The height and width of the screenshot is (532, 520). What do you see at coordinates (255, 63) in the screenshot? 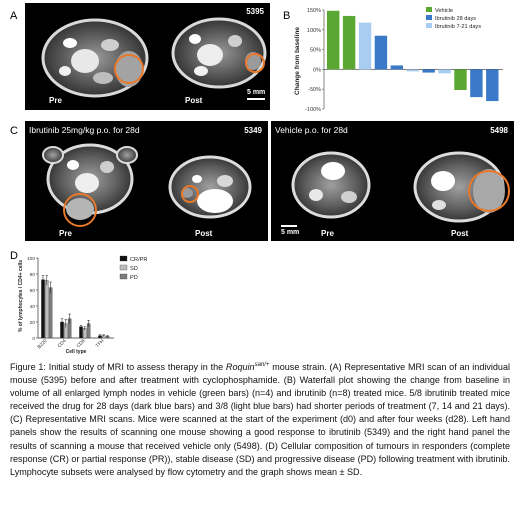
I see `lymph-node-circle-a-post` at bounding box center [255, 63].